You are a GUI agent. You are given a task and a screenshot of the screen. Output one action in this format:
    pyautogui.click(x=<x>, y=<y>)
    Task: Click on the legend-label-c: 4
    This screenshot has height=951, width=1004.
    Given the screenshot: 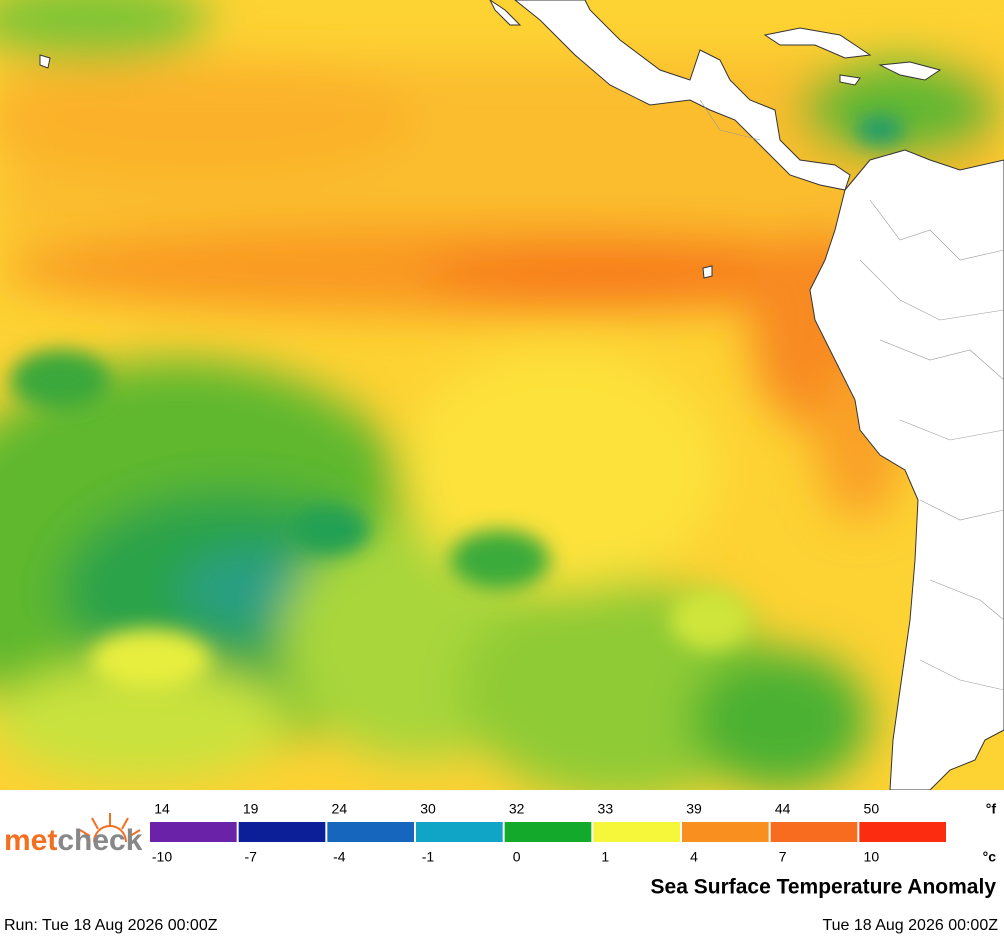 What is the action you would take?
    pyautogui.click(x=694, y=857)
    